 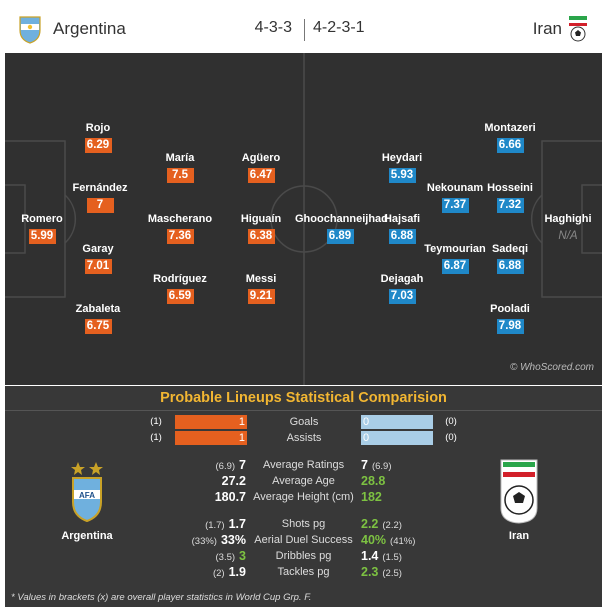 I want to click on divider, so click(x=303, y=410).